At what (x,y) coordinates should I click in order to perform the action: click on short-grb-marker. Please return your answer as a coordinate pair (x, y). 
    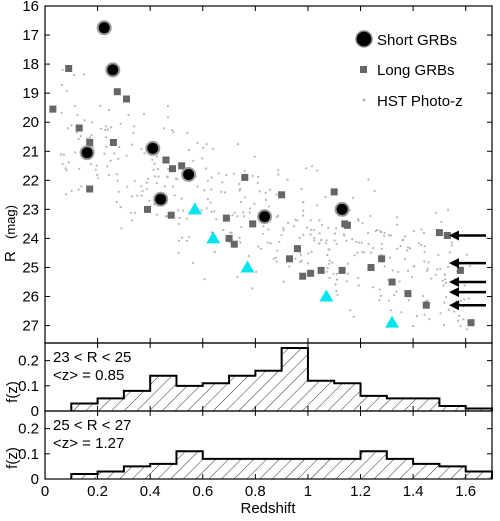
    Looking at the image, I should click on (342, 209).